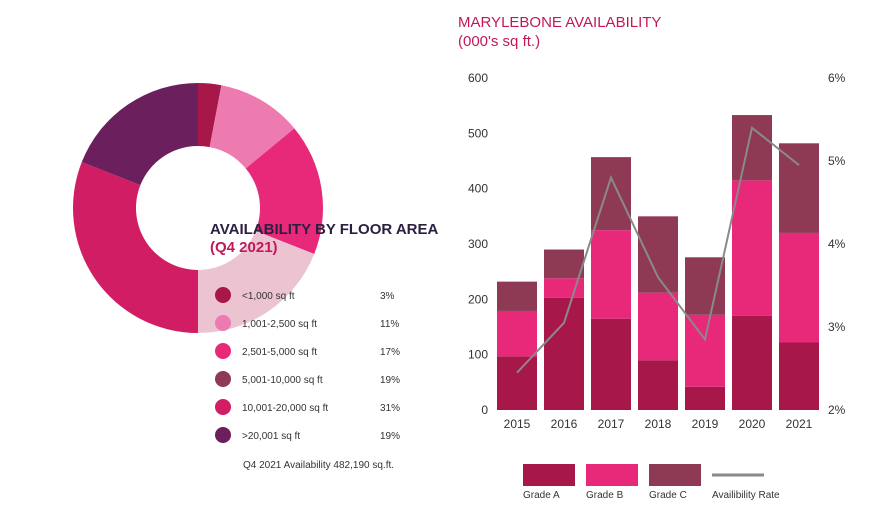  What do you see at coordinates (837, 161) in the screenshot?
I see `y2-tick-label: 5%` at bounding box center [837, 161].